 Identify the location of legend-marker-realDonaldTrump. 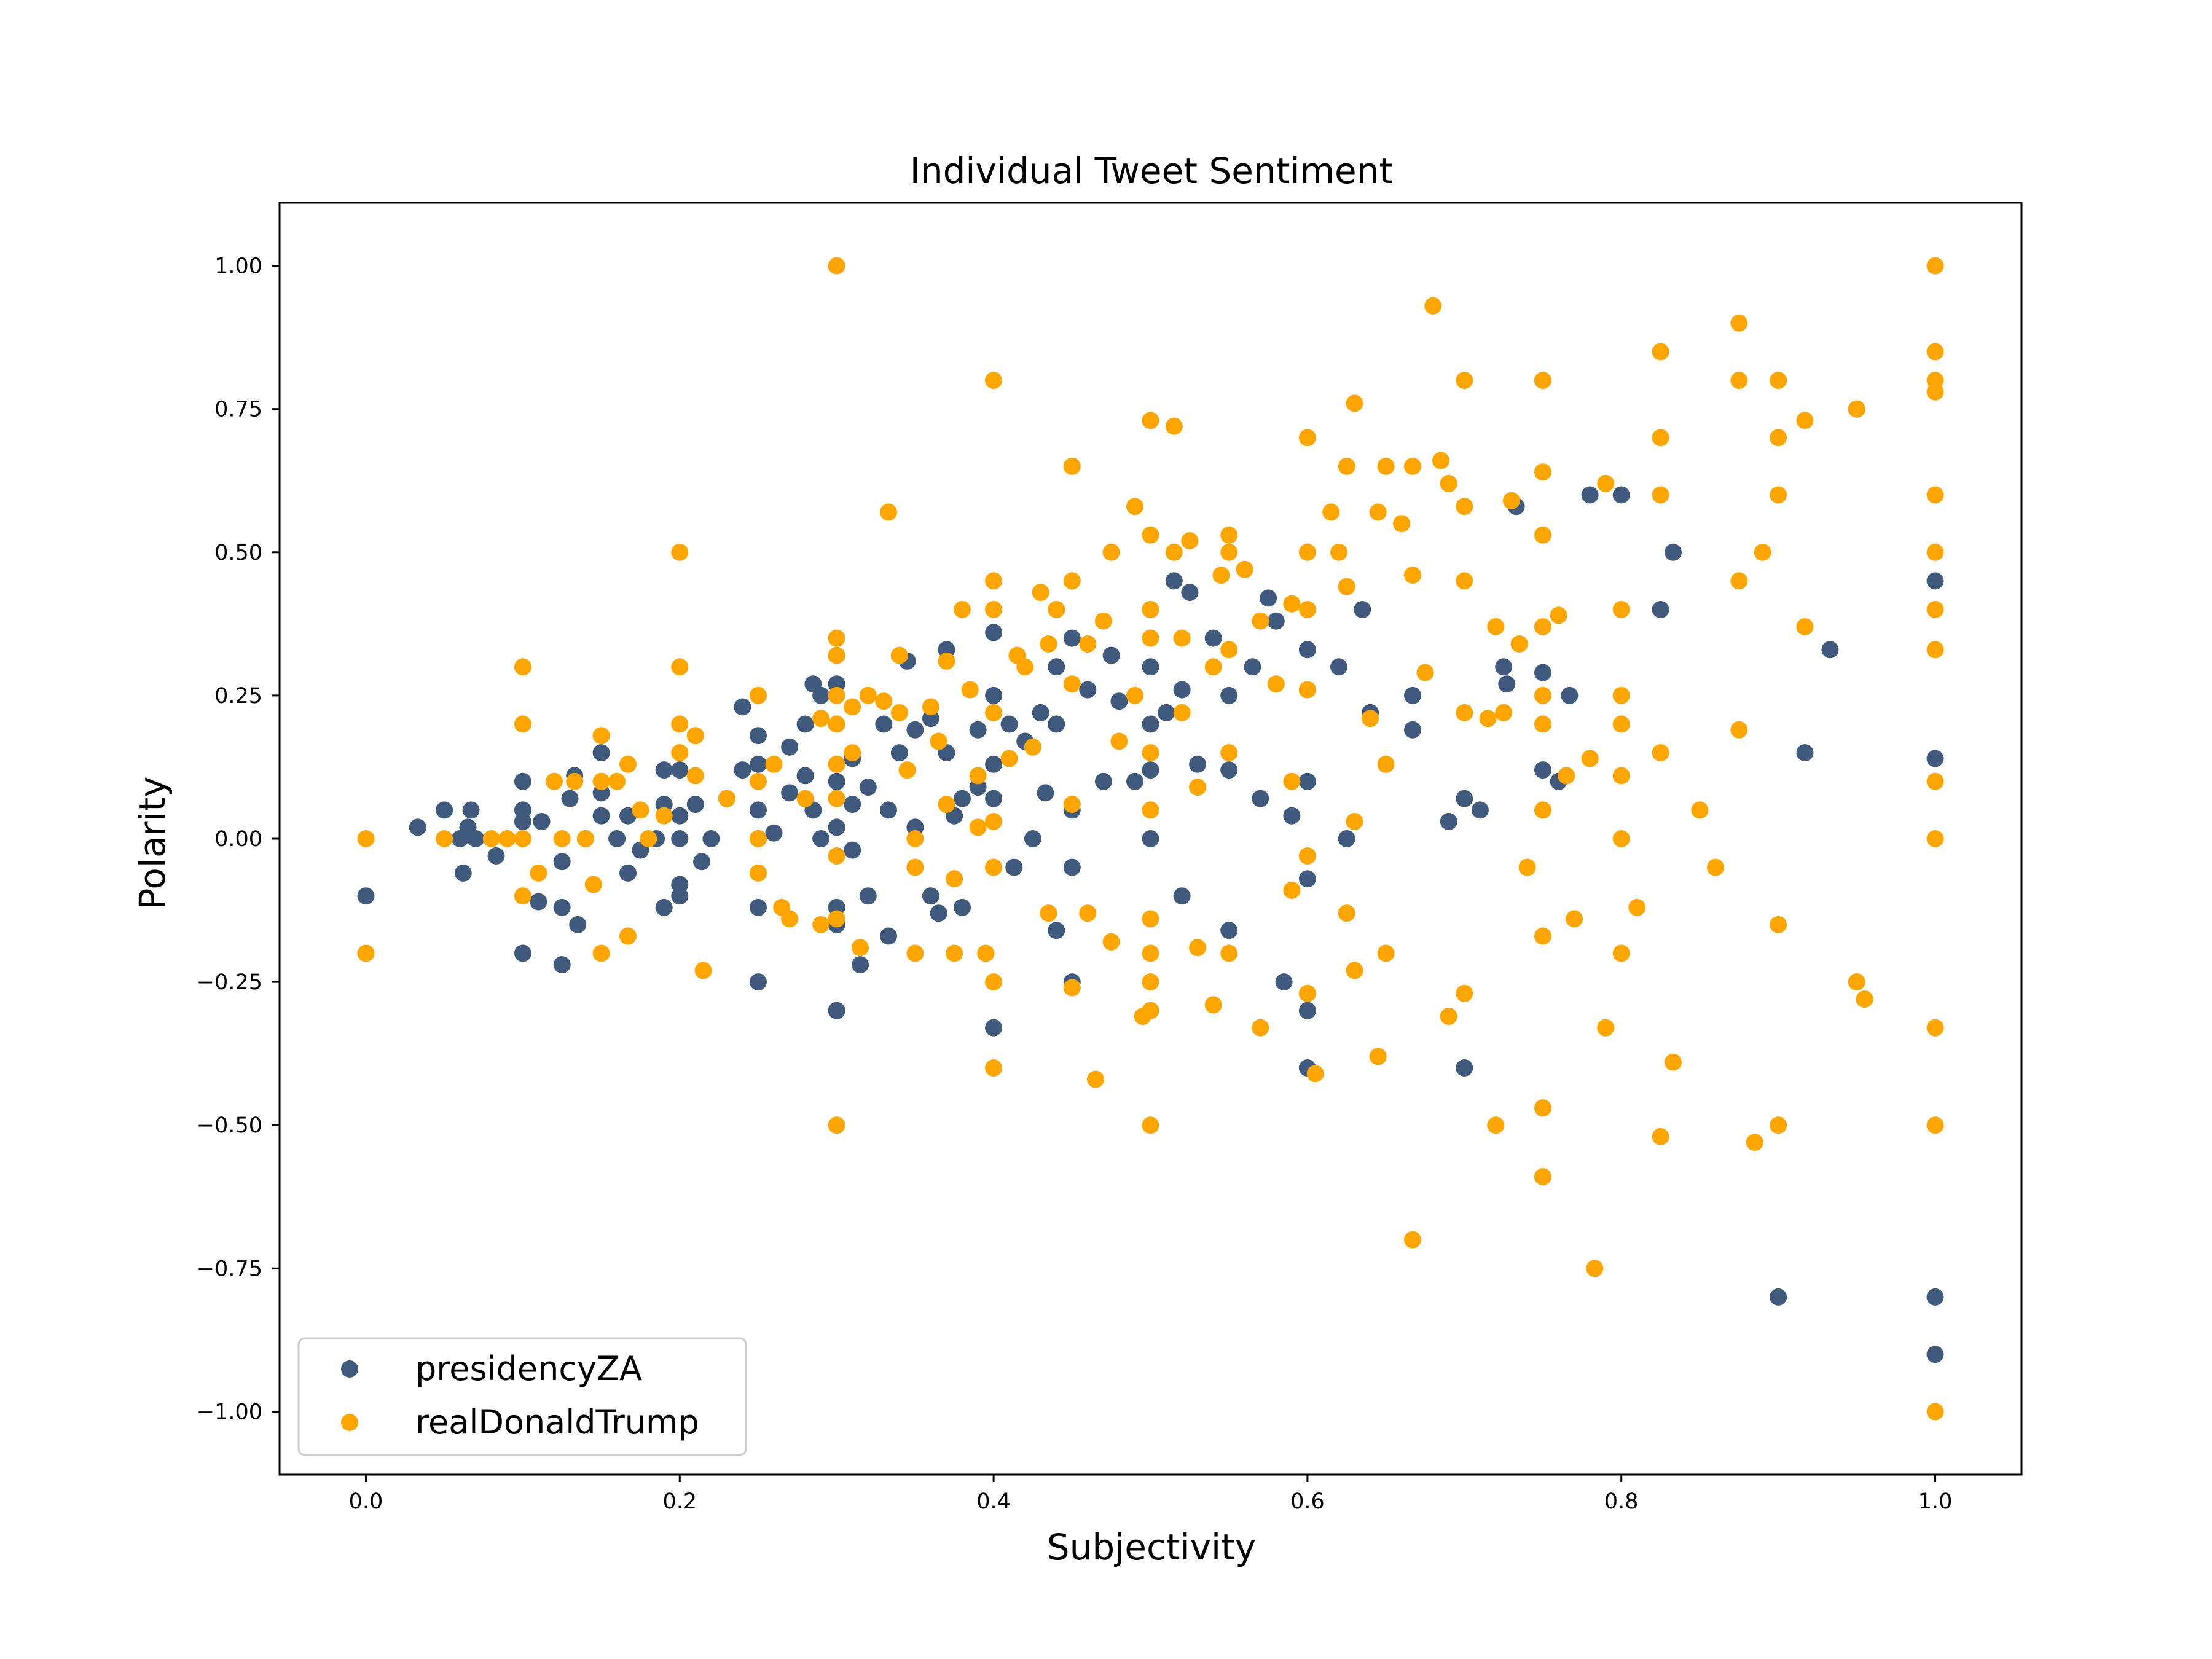
(349, 1422).